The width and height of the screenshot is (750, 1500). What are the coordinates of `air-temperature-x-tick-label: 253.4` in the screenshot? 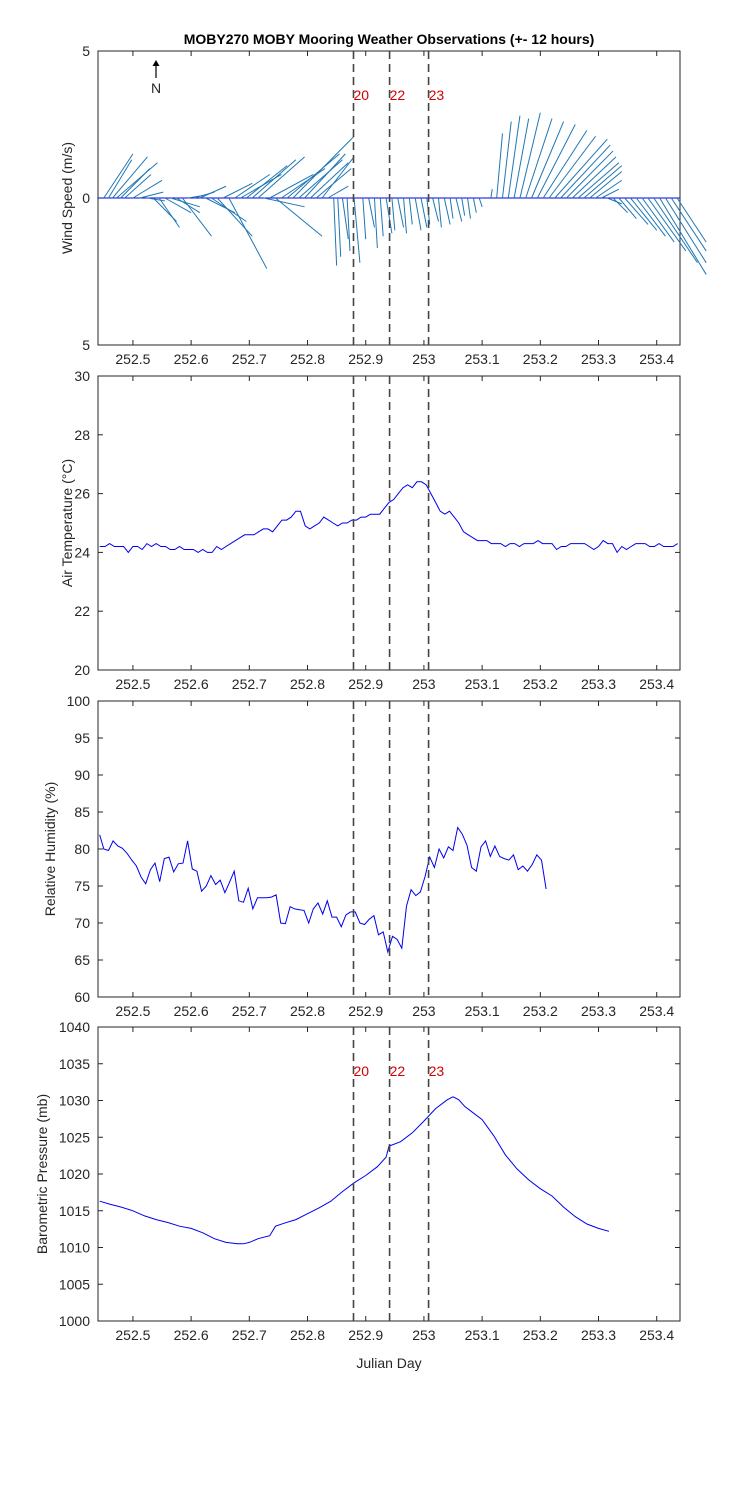 It's located at (656, 684).